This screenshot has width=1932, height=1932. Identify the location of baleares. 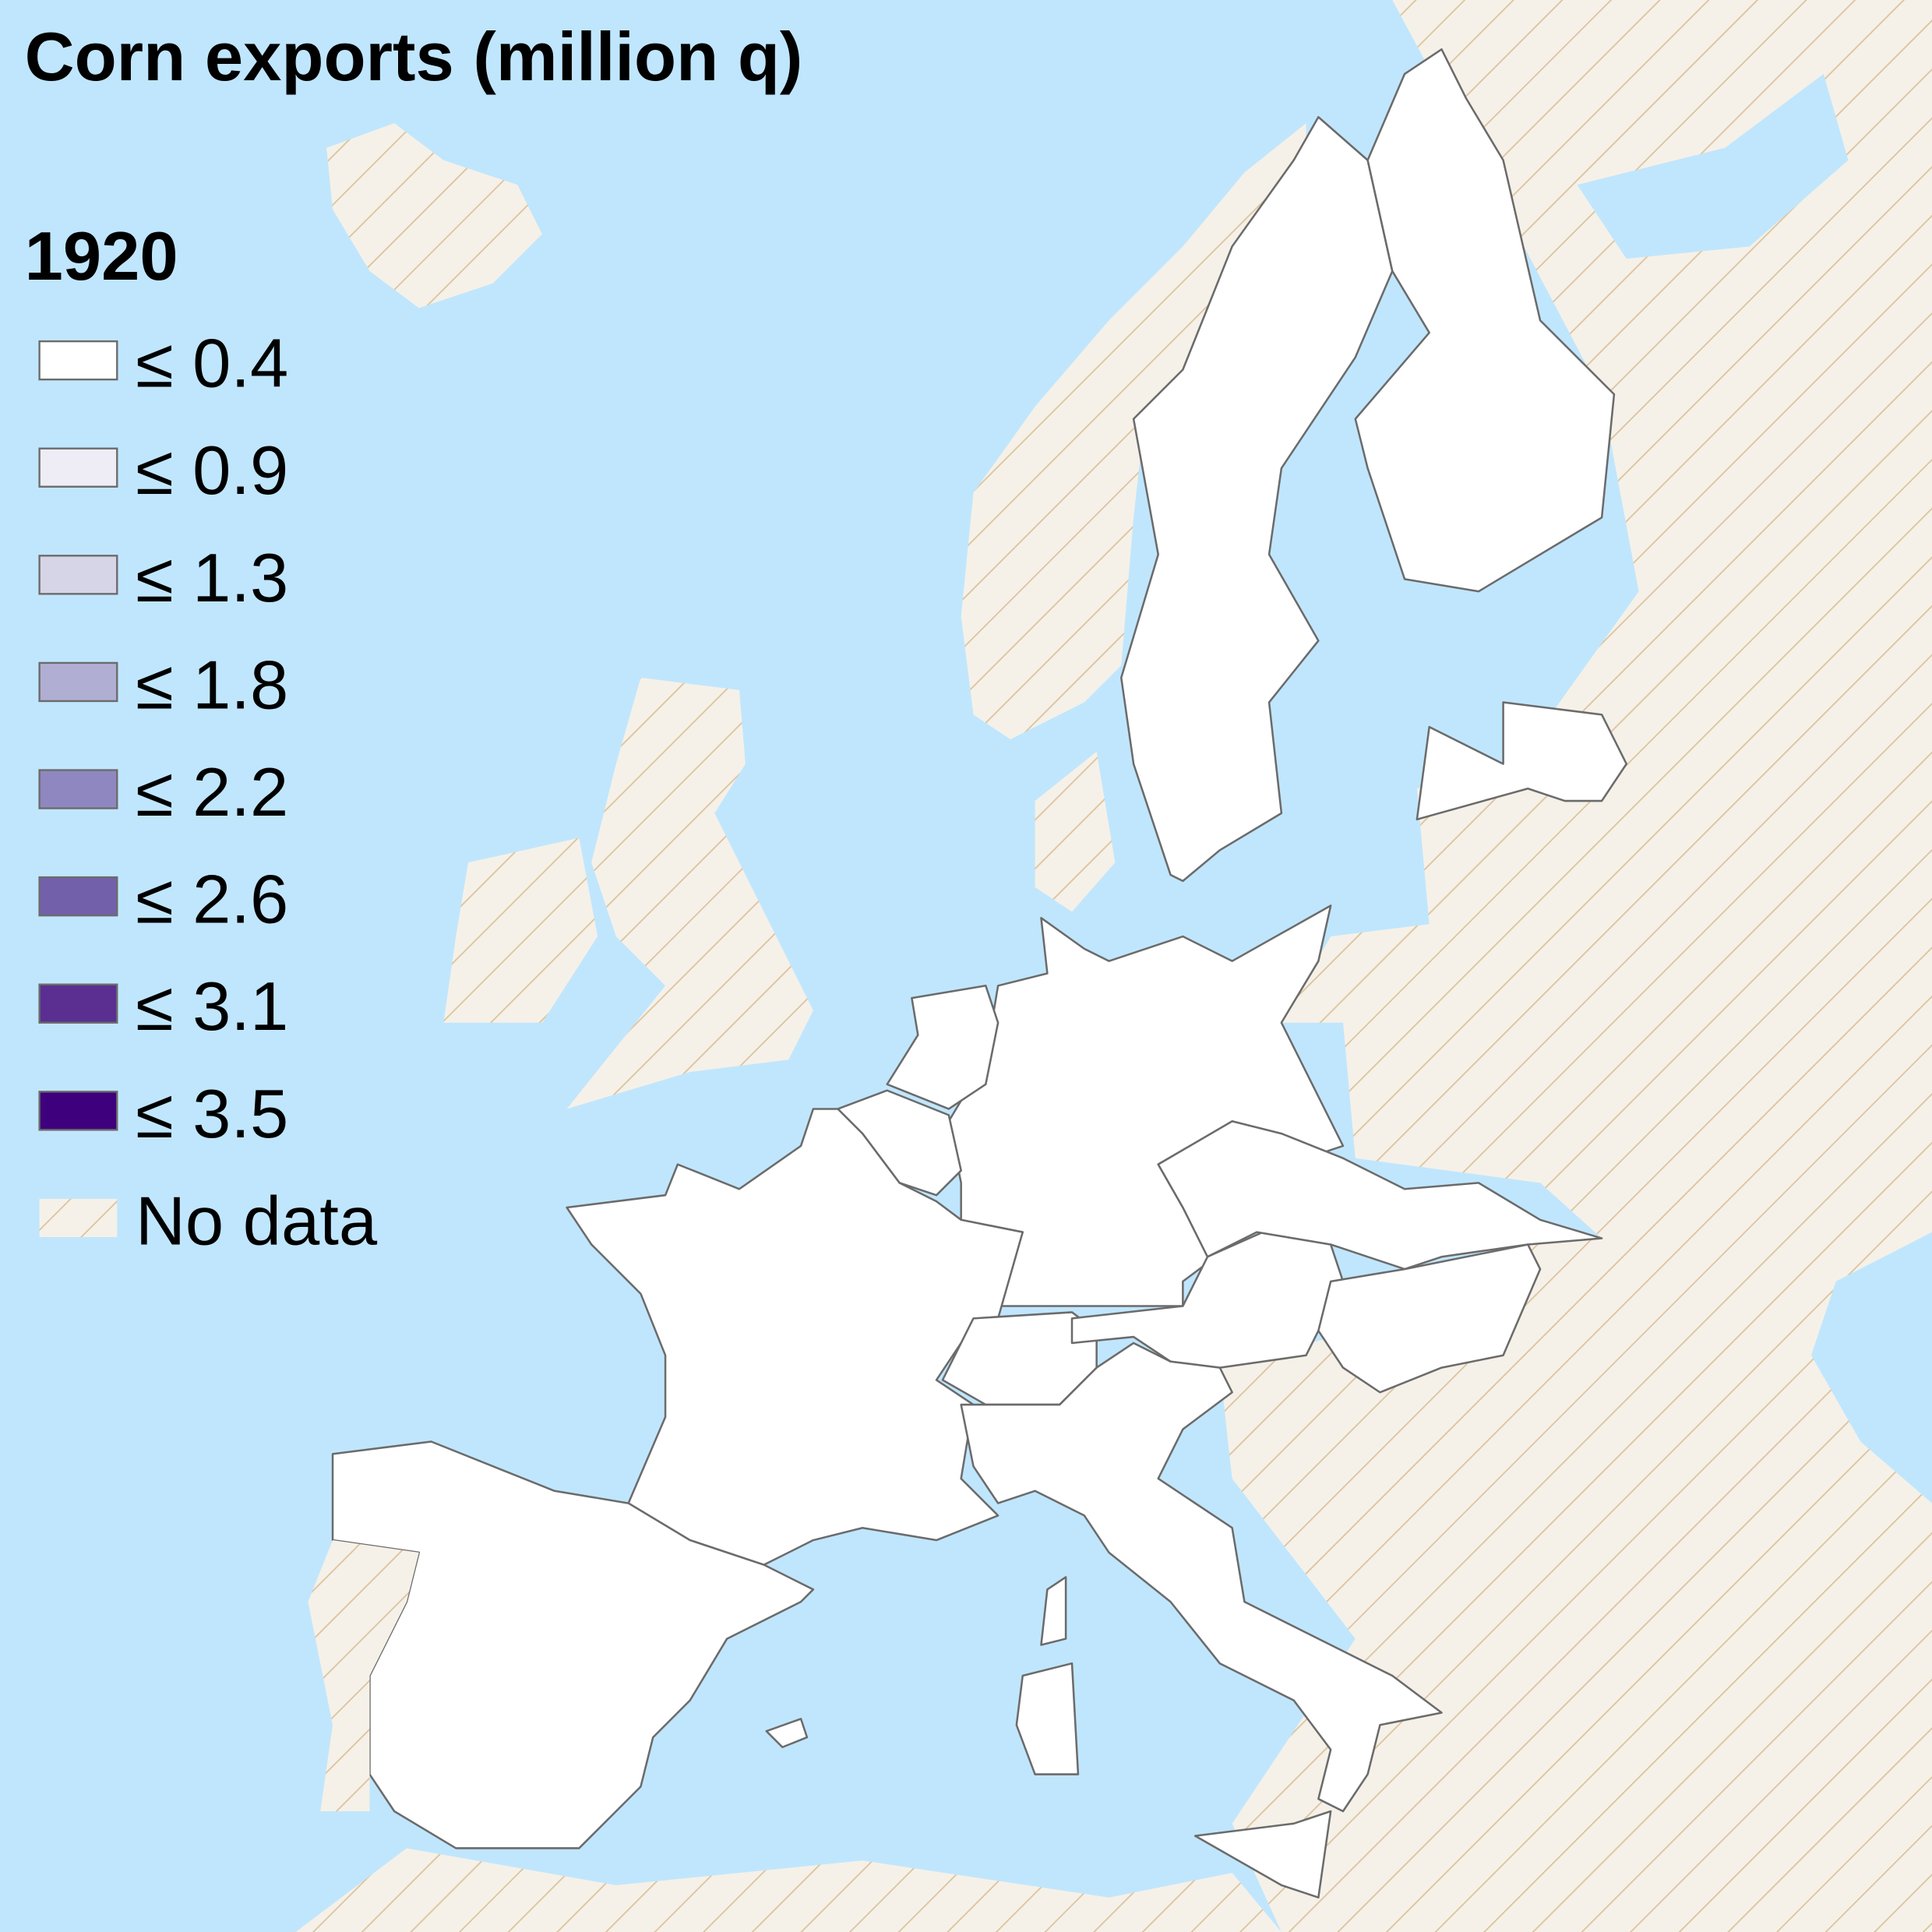
(787, 1734).